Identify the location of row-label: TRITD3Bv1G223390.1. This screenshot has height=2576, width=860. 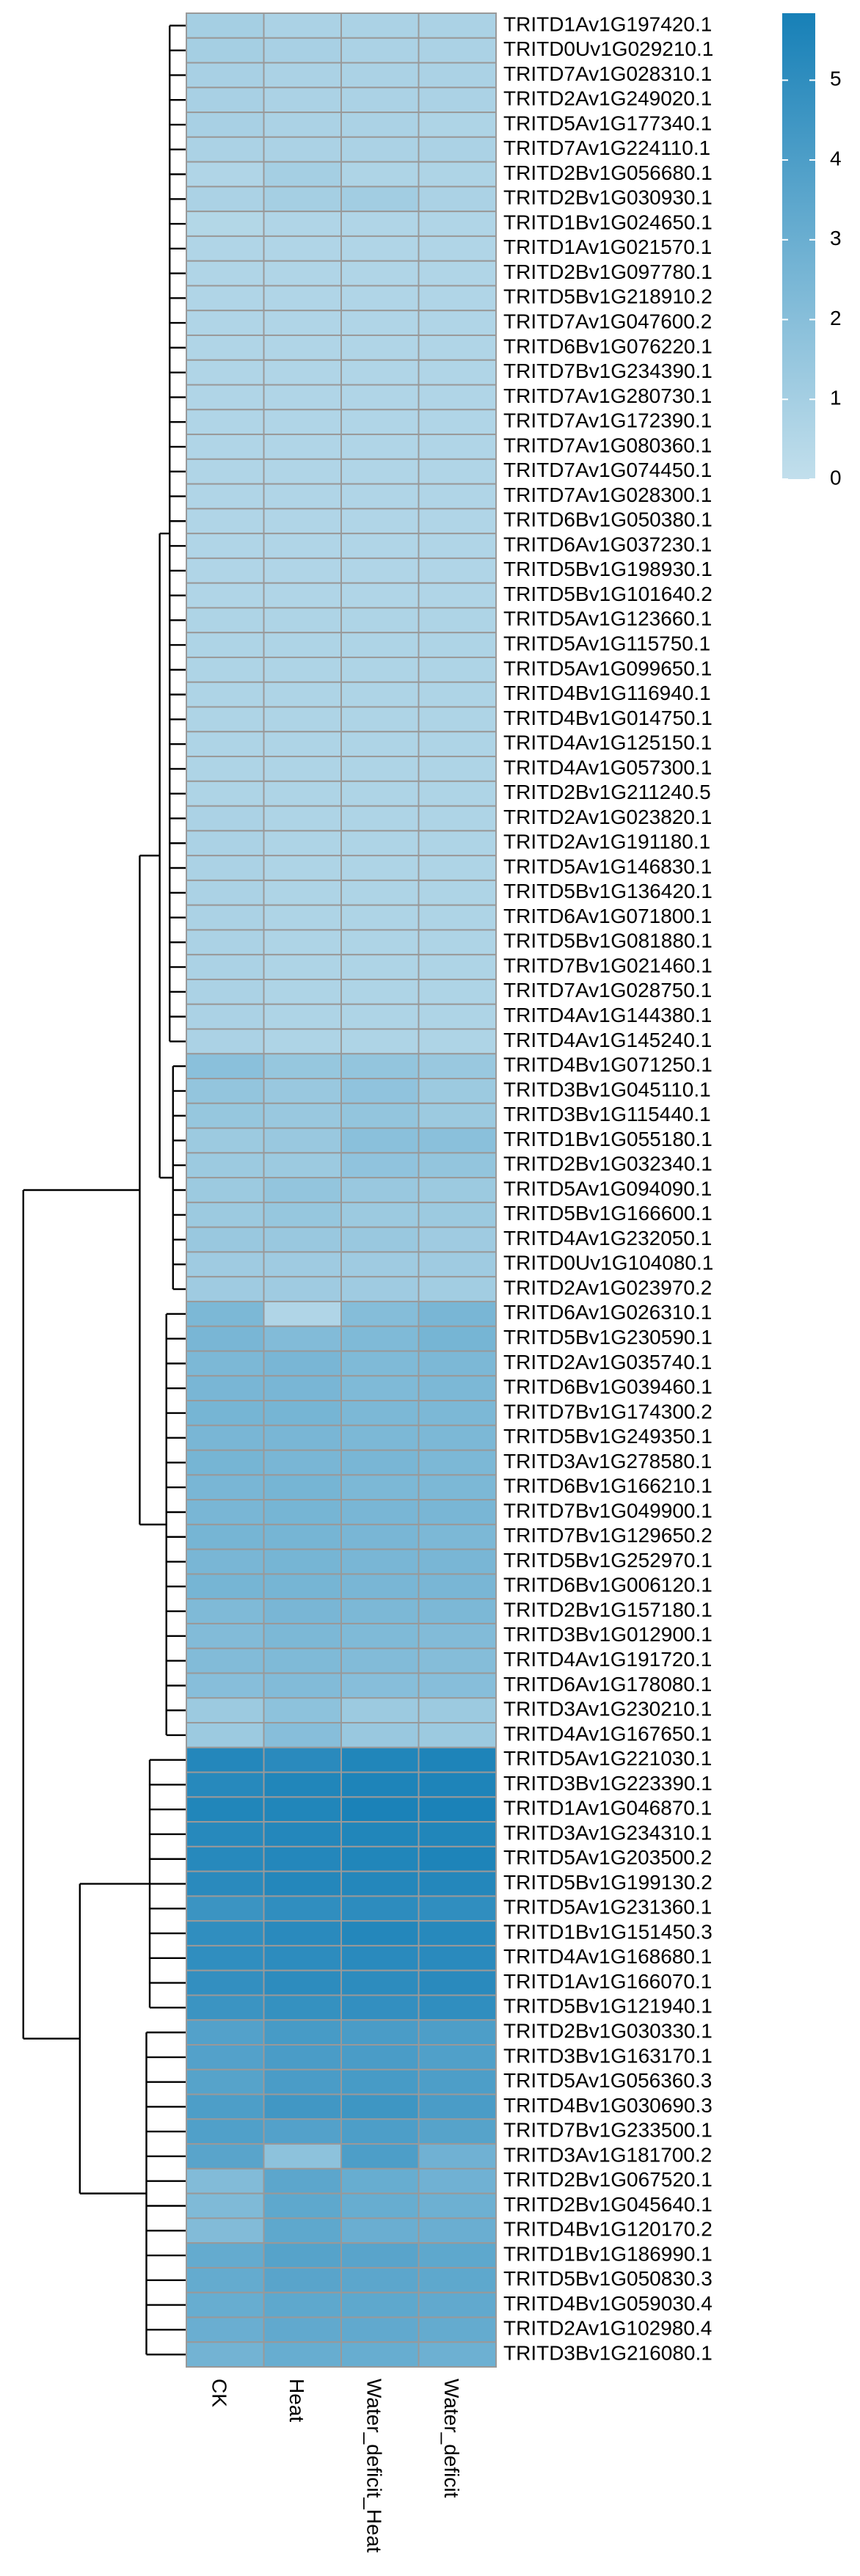
(608, 1784).